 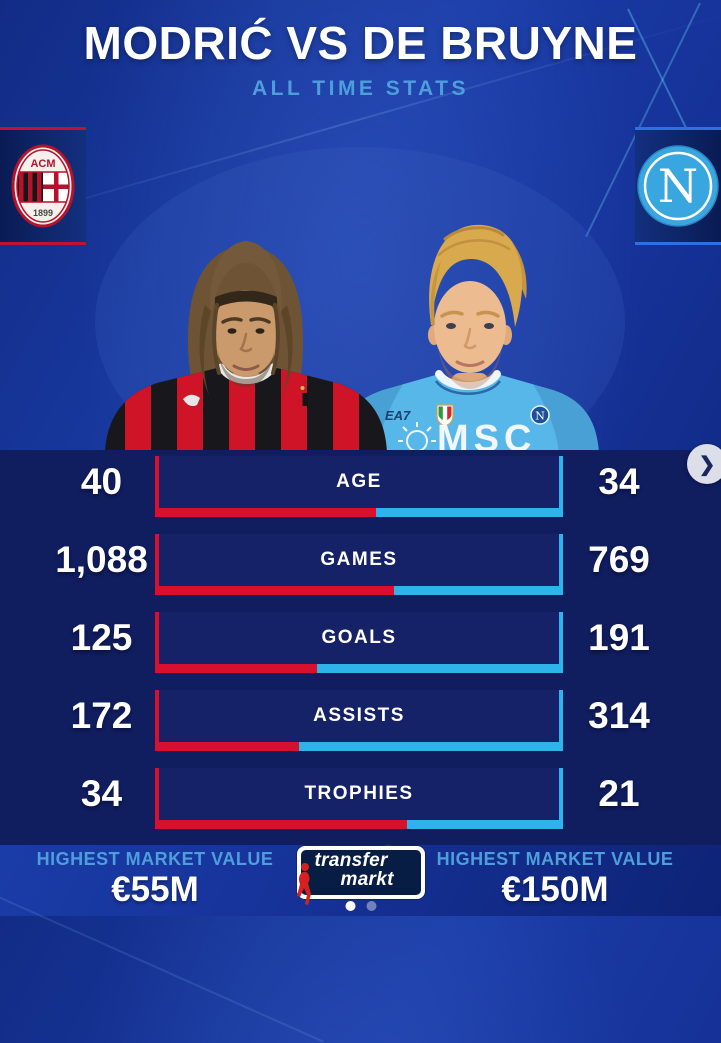 What do you see at coordinates (707, 464) in the screenshot?
I see `chevron-right-icon: ❯` at bounding box center [707, 464].